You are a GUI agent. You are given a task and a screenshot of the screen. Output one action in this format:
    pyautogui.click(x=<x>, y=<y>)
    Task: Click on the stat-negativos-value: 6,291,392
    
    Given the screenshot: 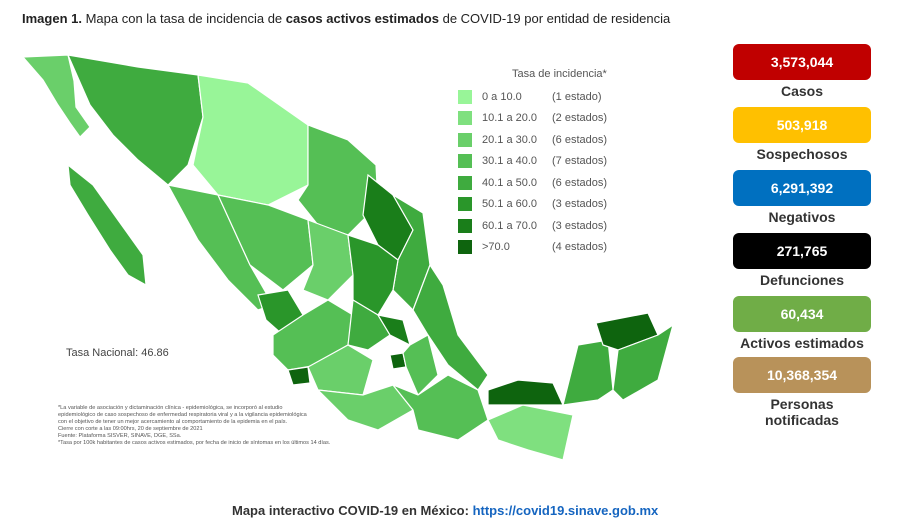 What is the action you would take?
    pyautogui.click(x=802, y=188)
    